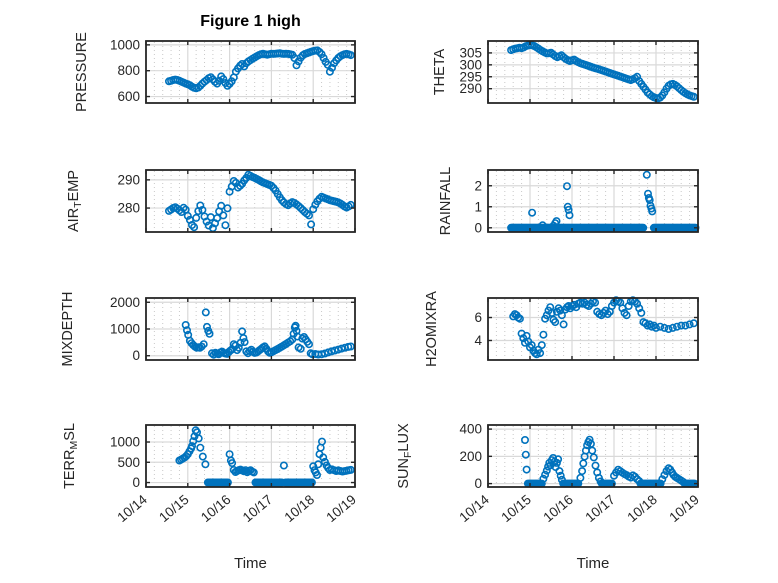 Image resolution: width=778 pixels, height=583 pixels. What do you see at coordinates (478, 185) in the screenshot?
I see `y-tick-label: 2` at bounding box center [478, 185].